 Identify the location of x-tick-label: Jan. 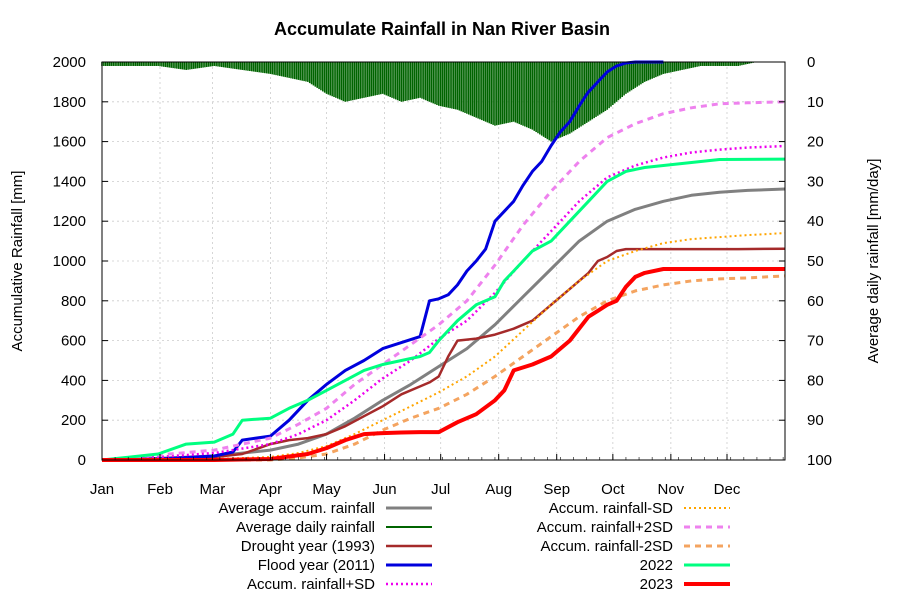
(102, 489).